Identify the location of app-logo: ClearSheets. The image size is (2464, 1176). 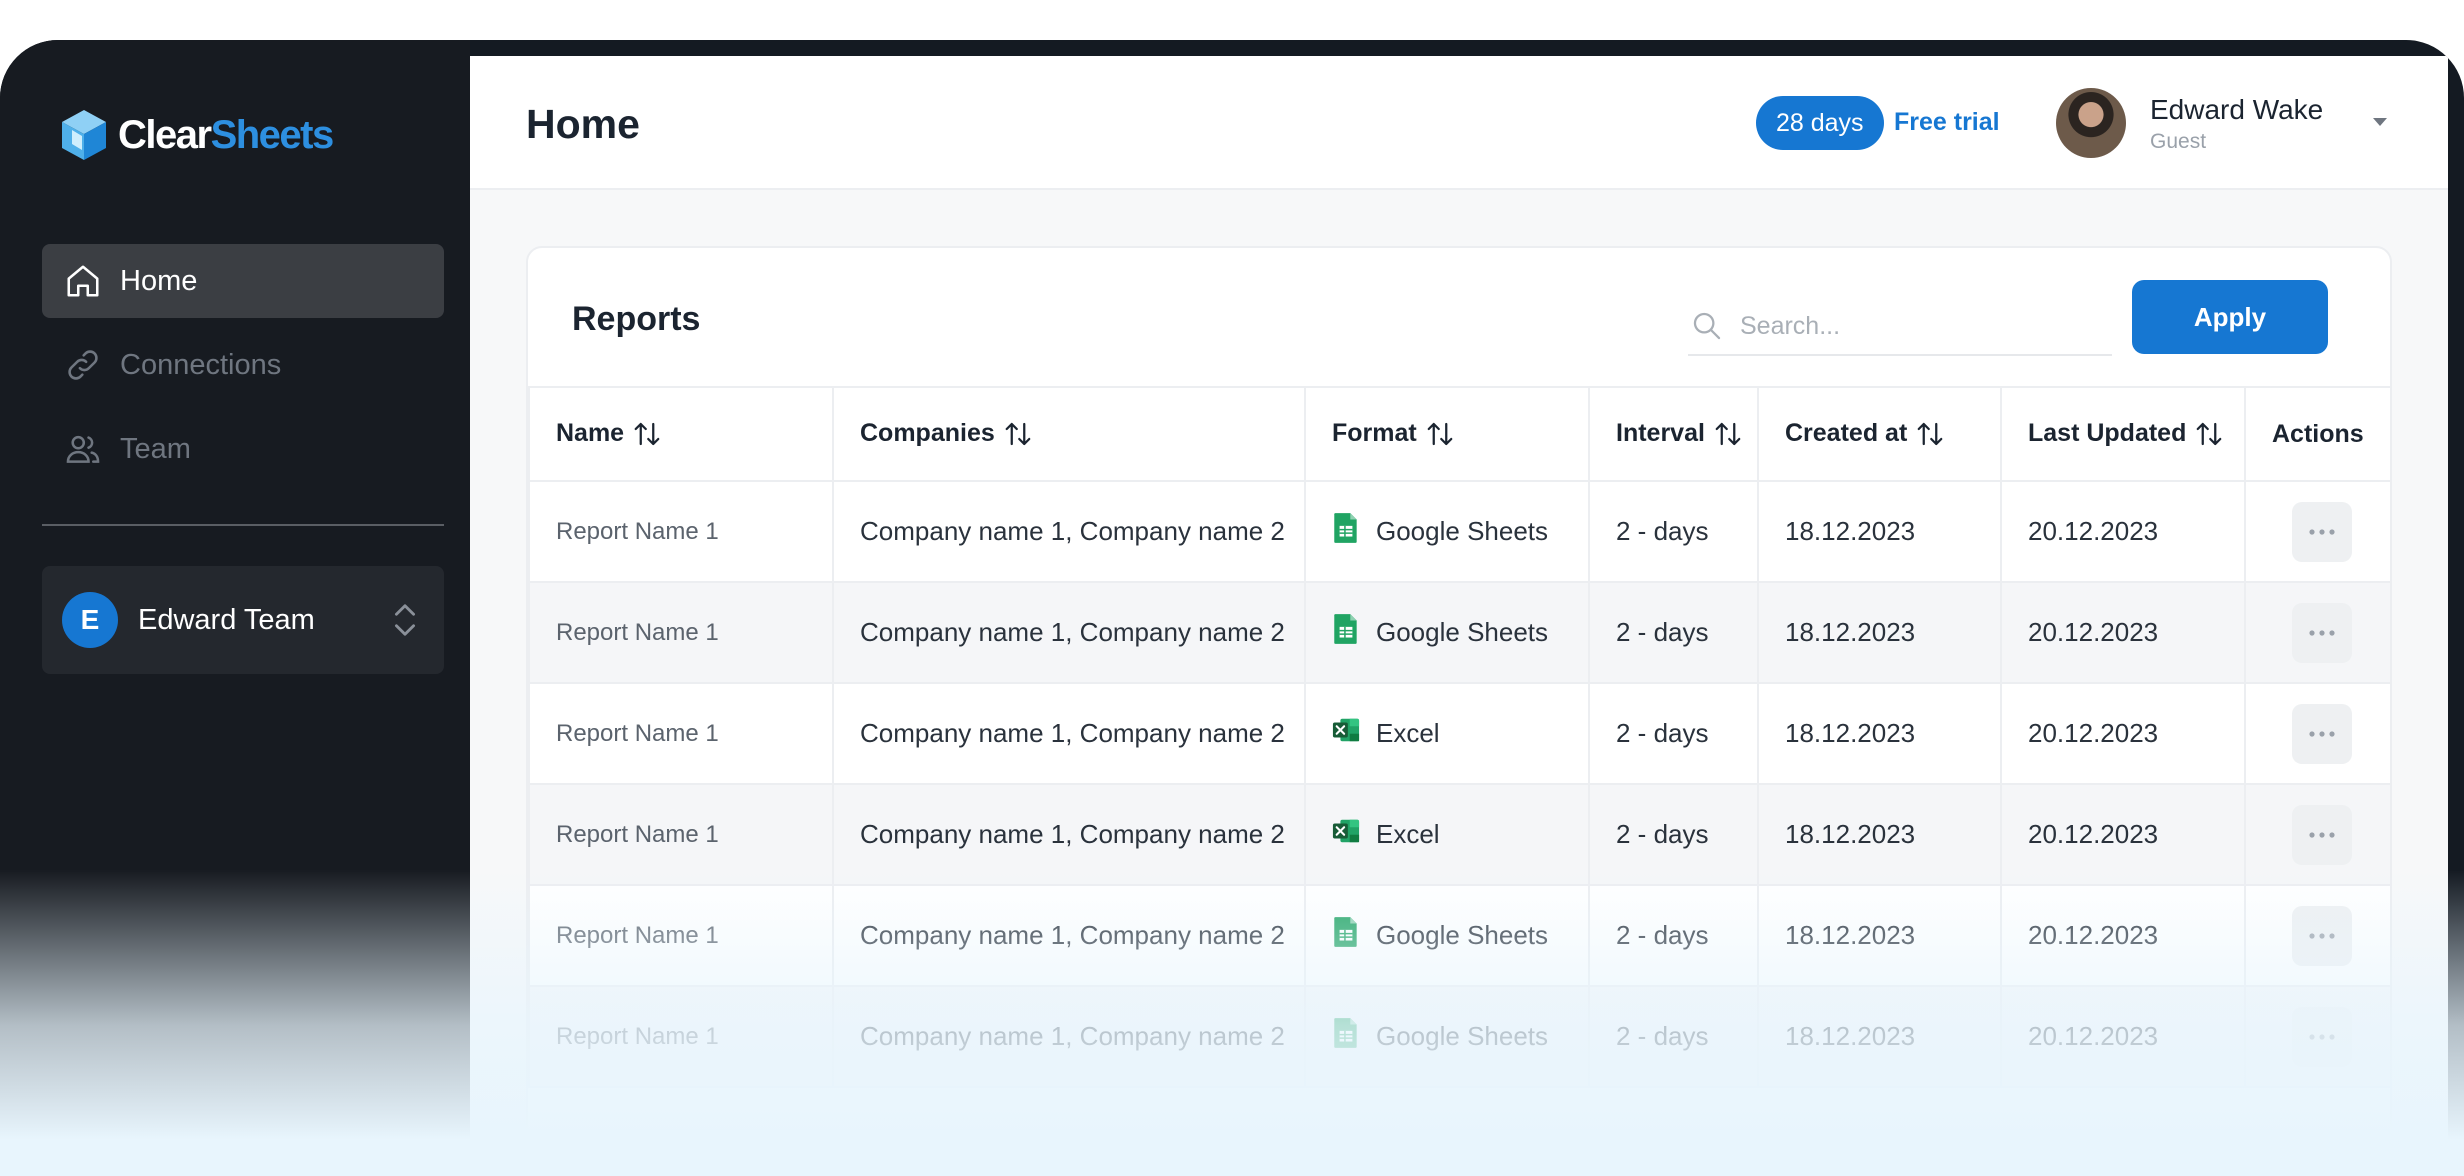
(196, 135).